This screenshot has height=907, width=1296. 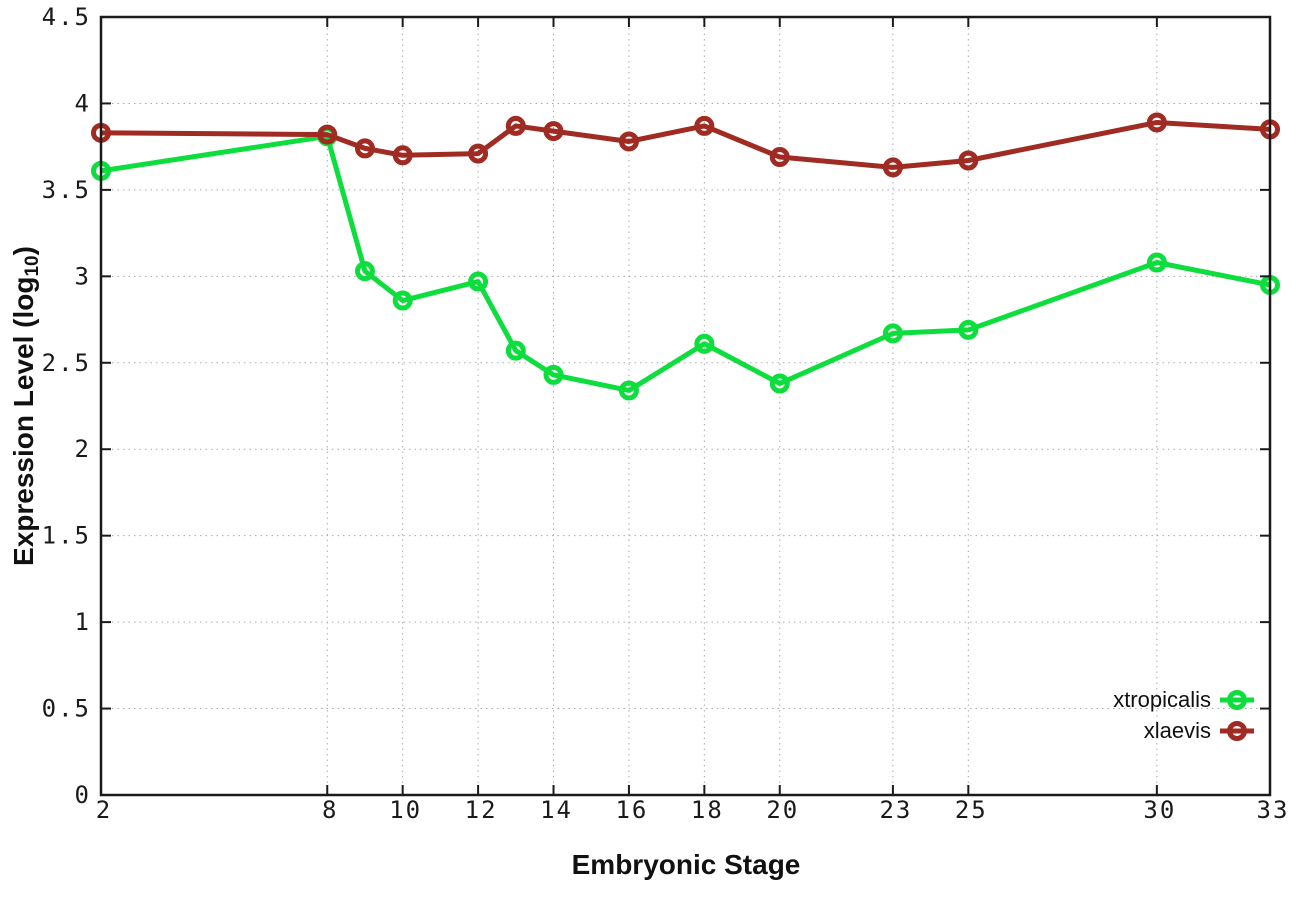 I want to click on x-tick-label: 20, so click(x=782, y=810).